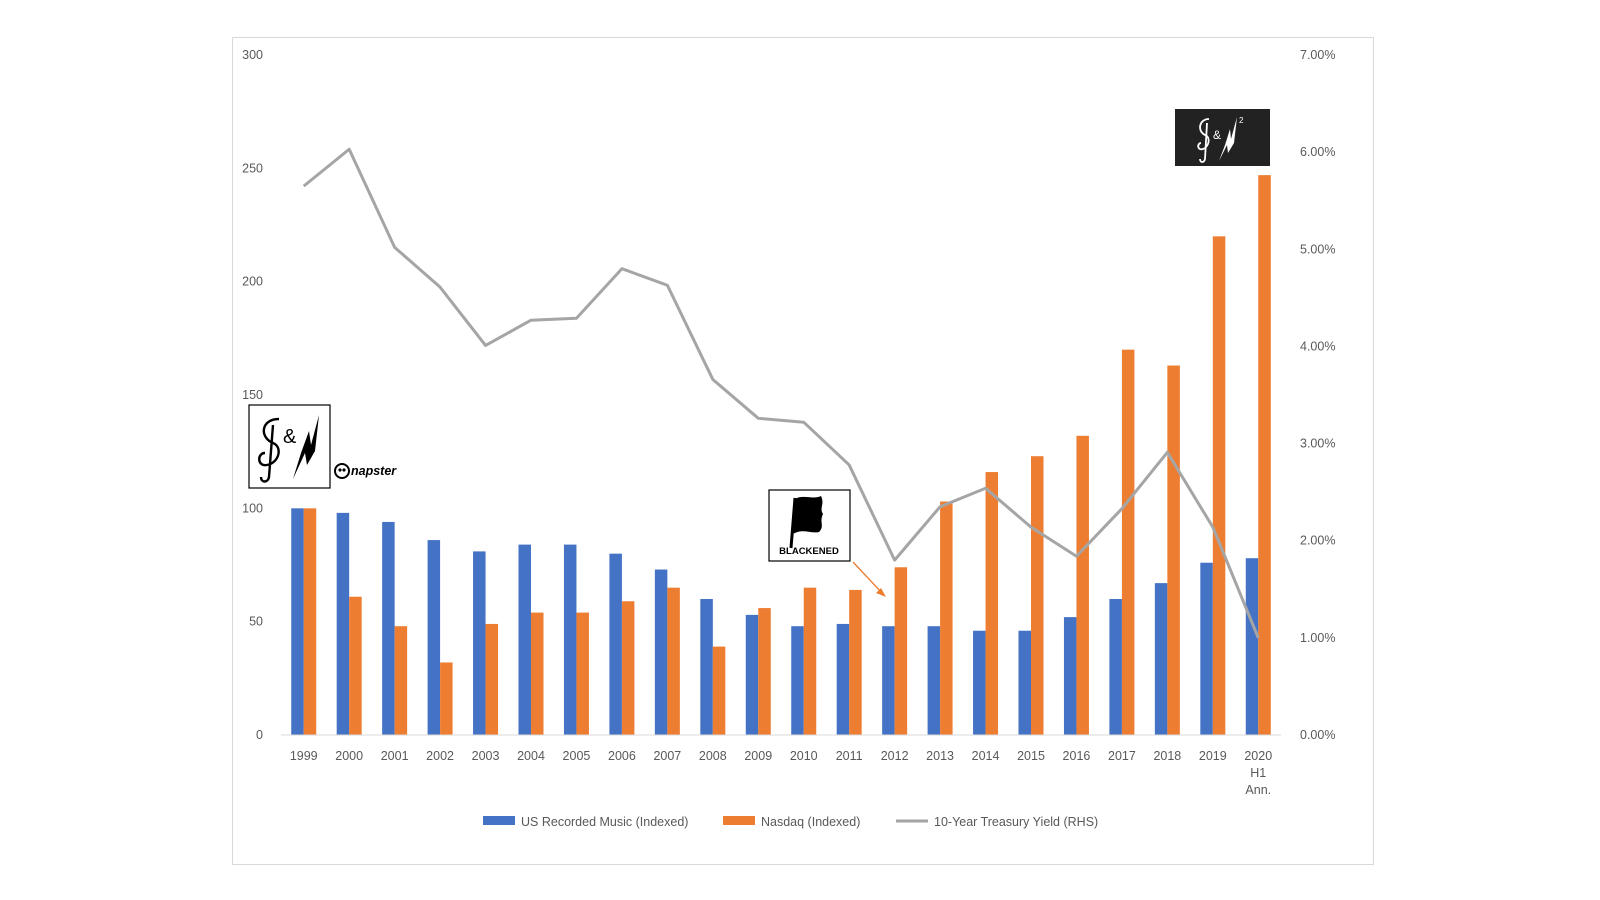 This screenshot has height=900, width=1600. What do you see at coordinates (810, 822) in the screenshot?
I see `legend-nasdaq-label: Nasdaq (Indexed)` at bounding box center [810, 822].